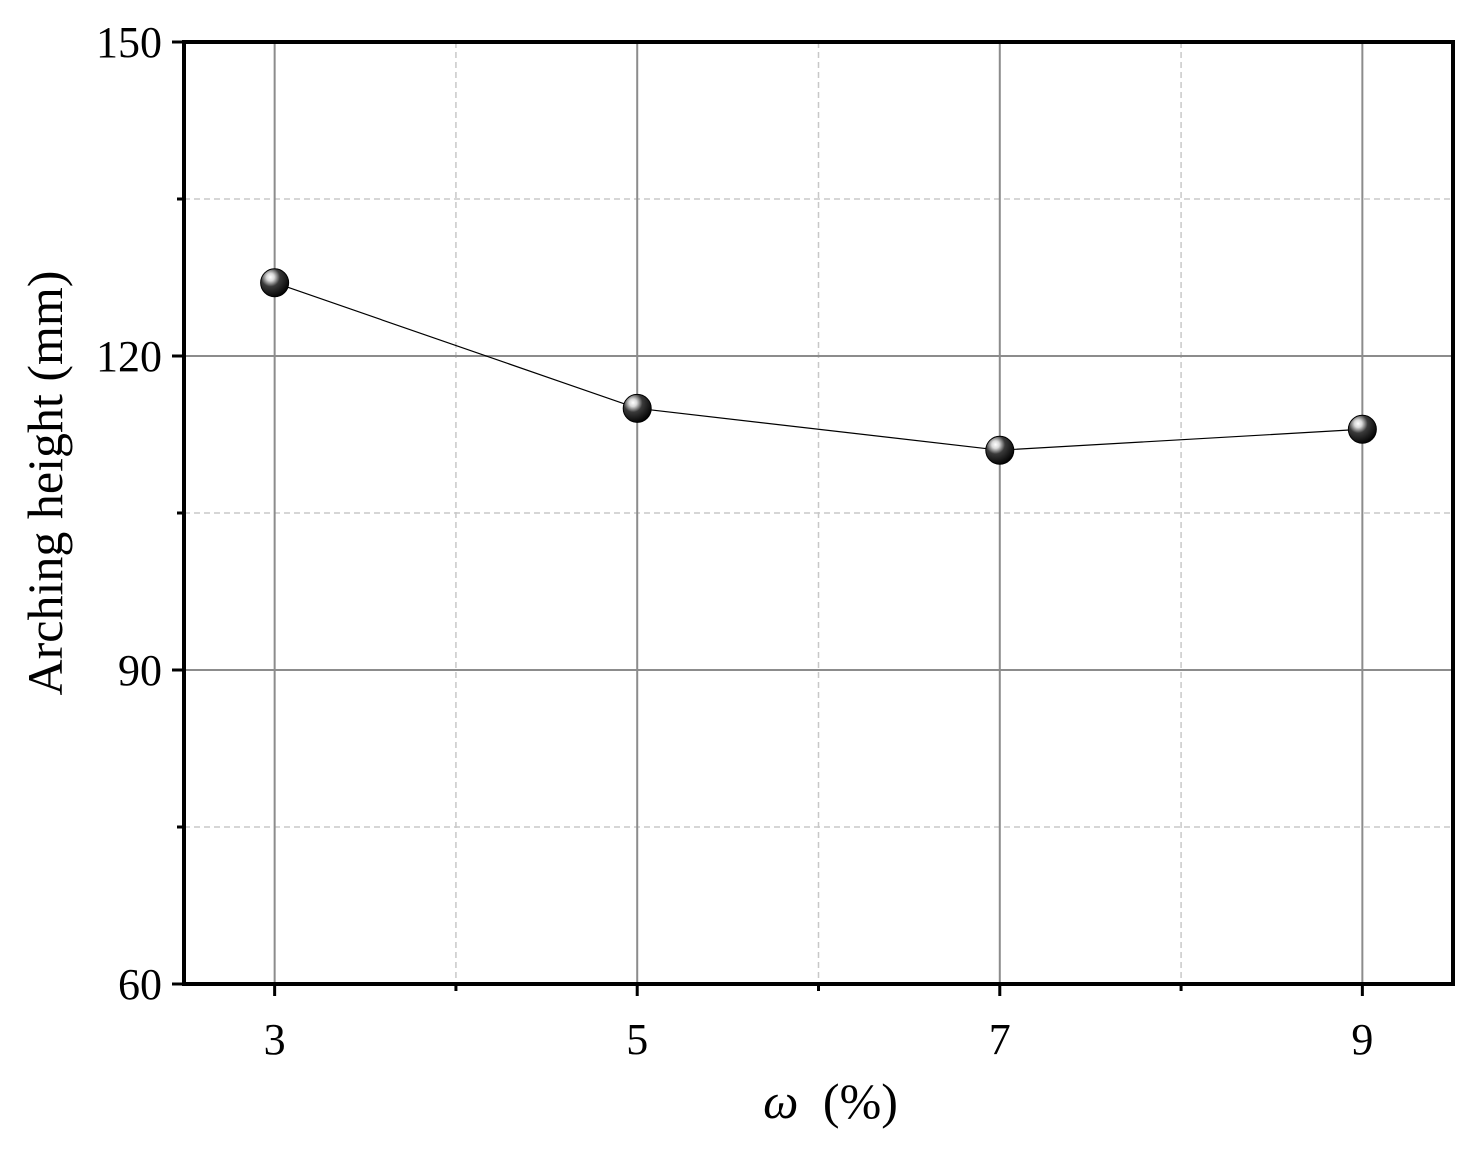  I want to click on y-axis-title: Arching height (mm), so click(45, 483).